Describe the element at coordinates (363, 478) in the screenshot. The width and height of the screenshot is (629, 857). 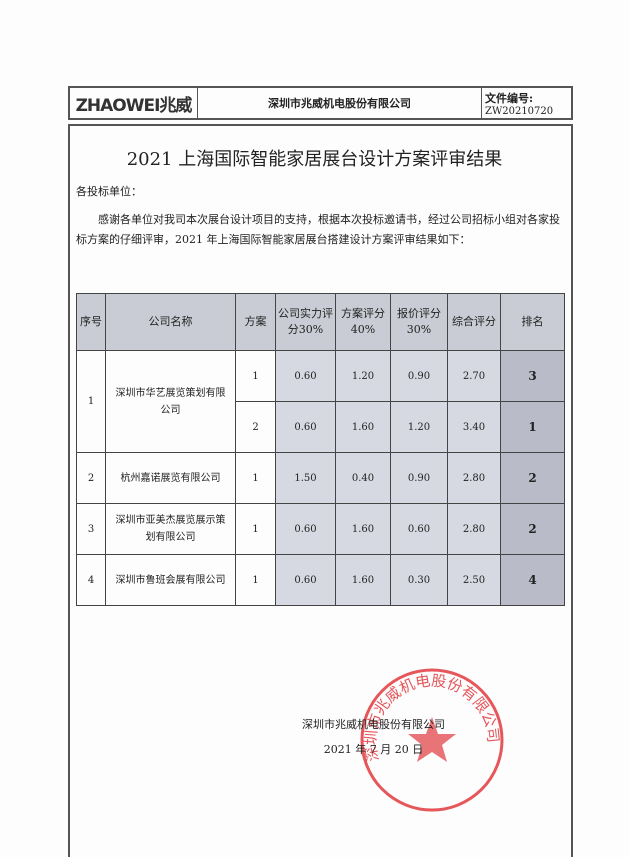
I see `plan-score: 0.40` at that location.